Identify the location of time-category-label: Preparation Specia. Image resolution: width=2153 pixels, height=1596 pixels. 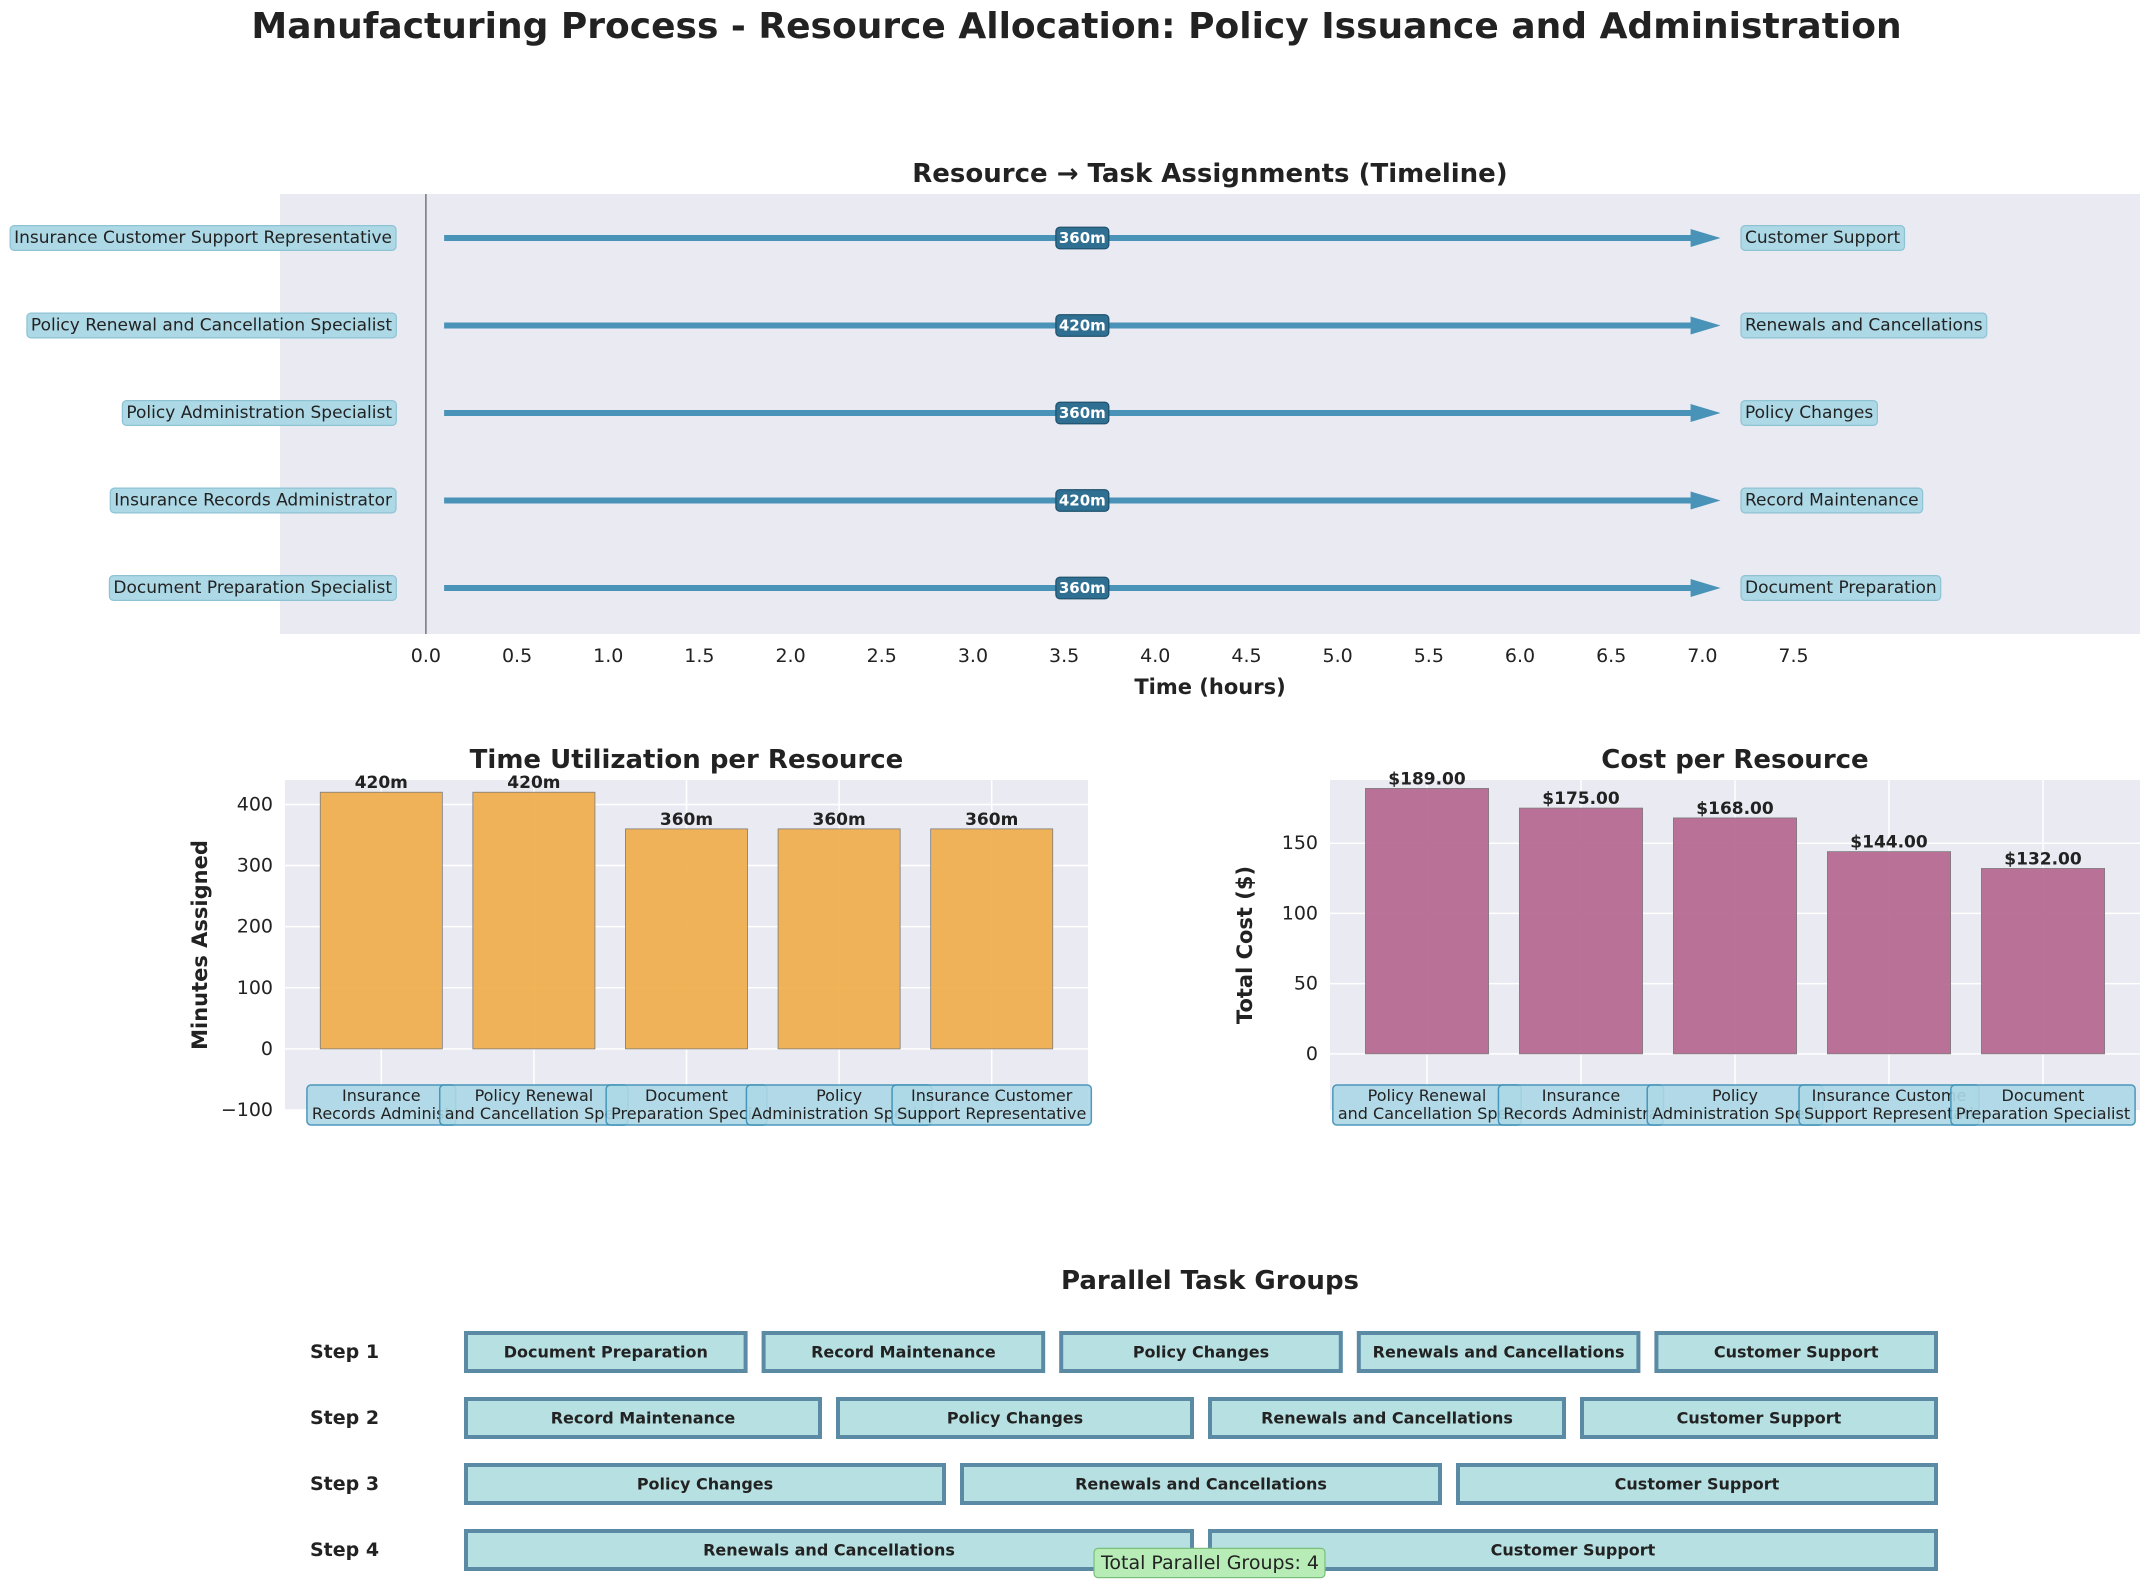
(686, 1113).